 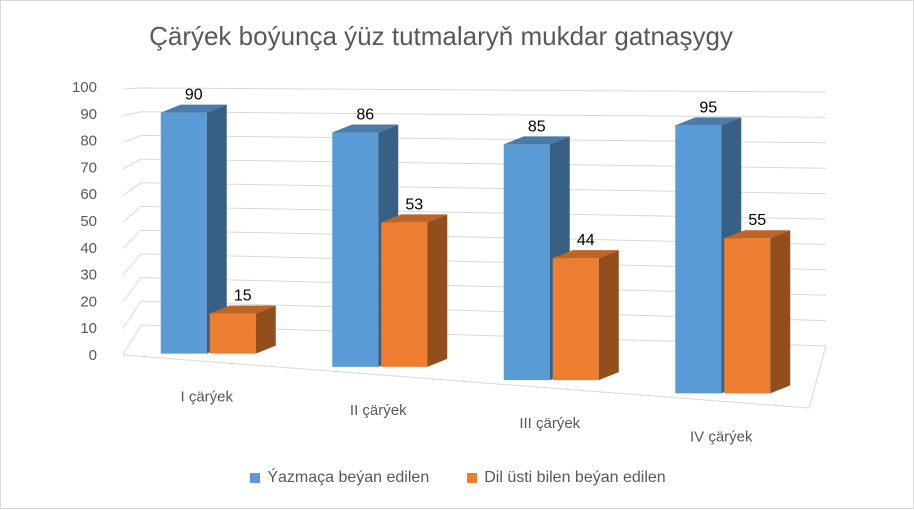 What do you see at coordinates (88, 114) in the screenshot?
I see `y-tick-label: 90` at bounding box center [88, 114].